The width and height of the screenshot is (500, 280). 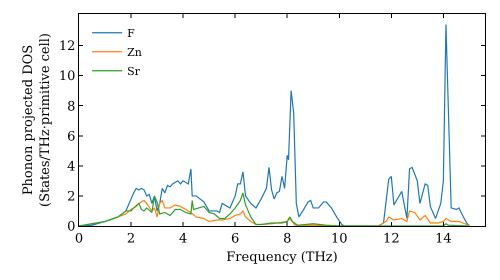 I want to click on x-tick-label: 4, so click(x=183, y=239).